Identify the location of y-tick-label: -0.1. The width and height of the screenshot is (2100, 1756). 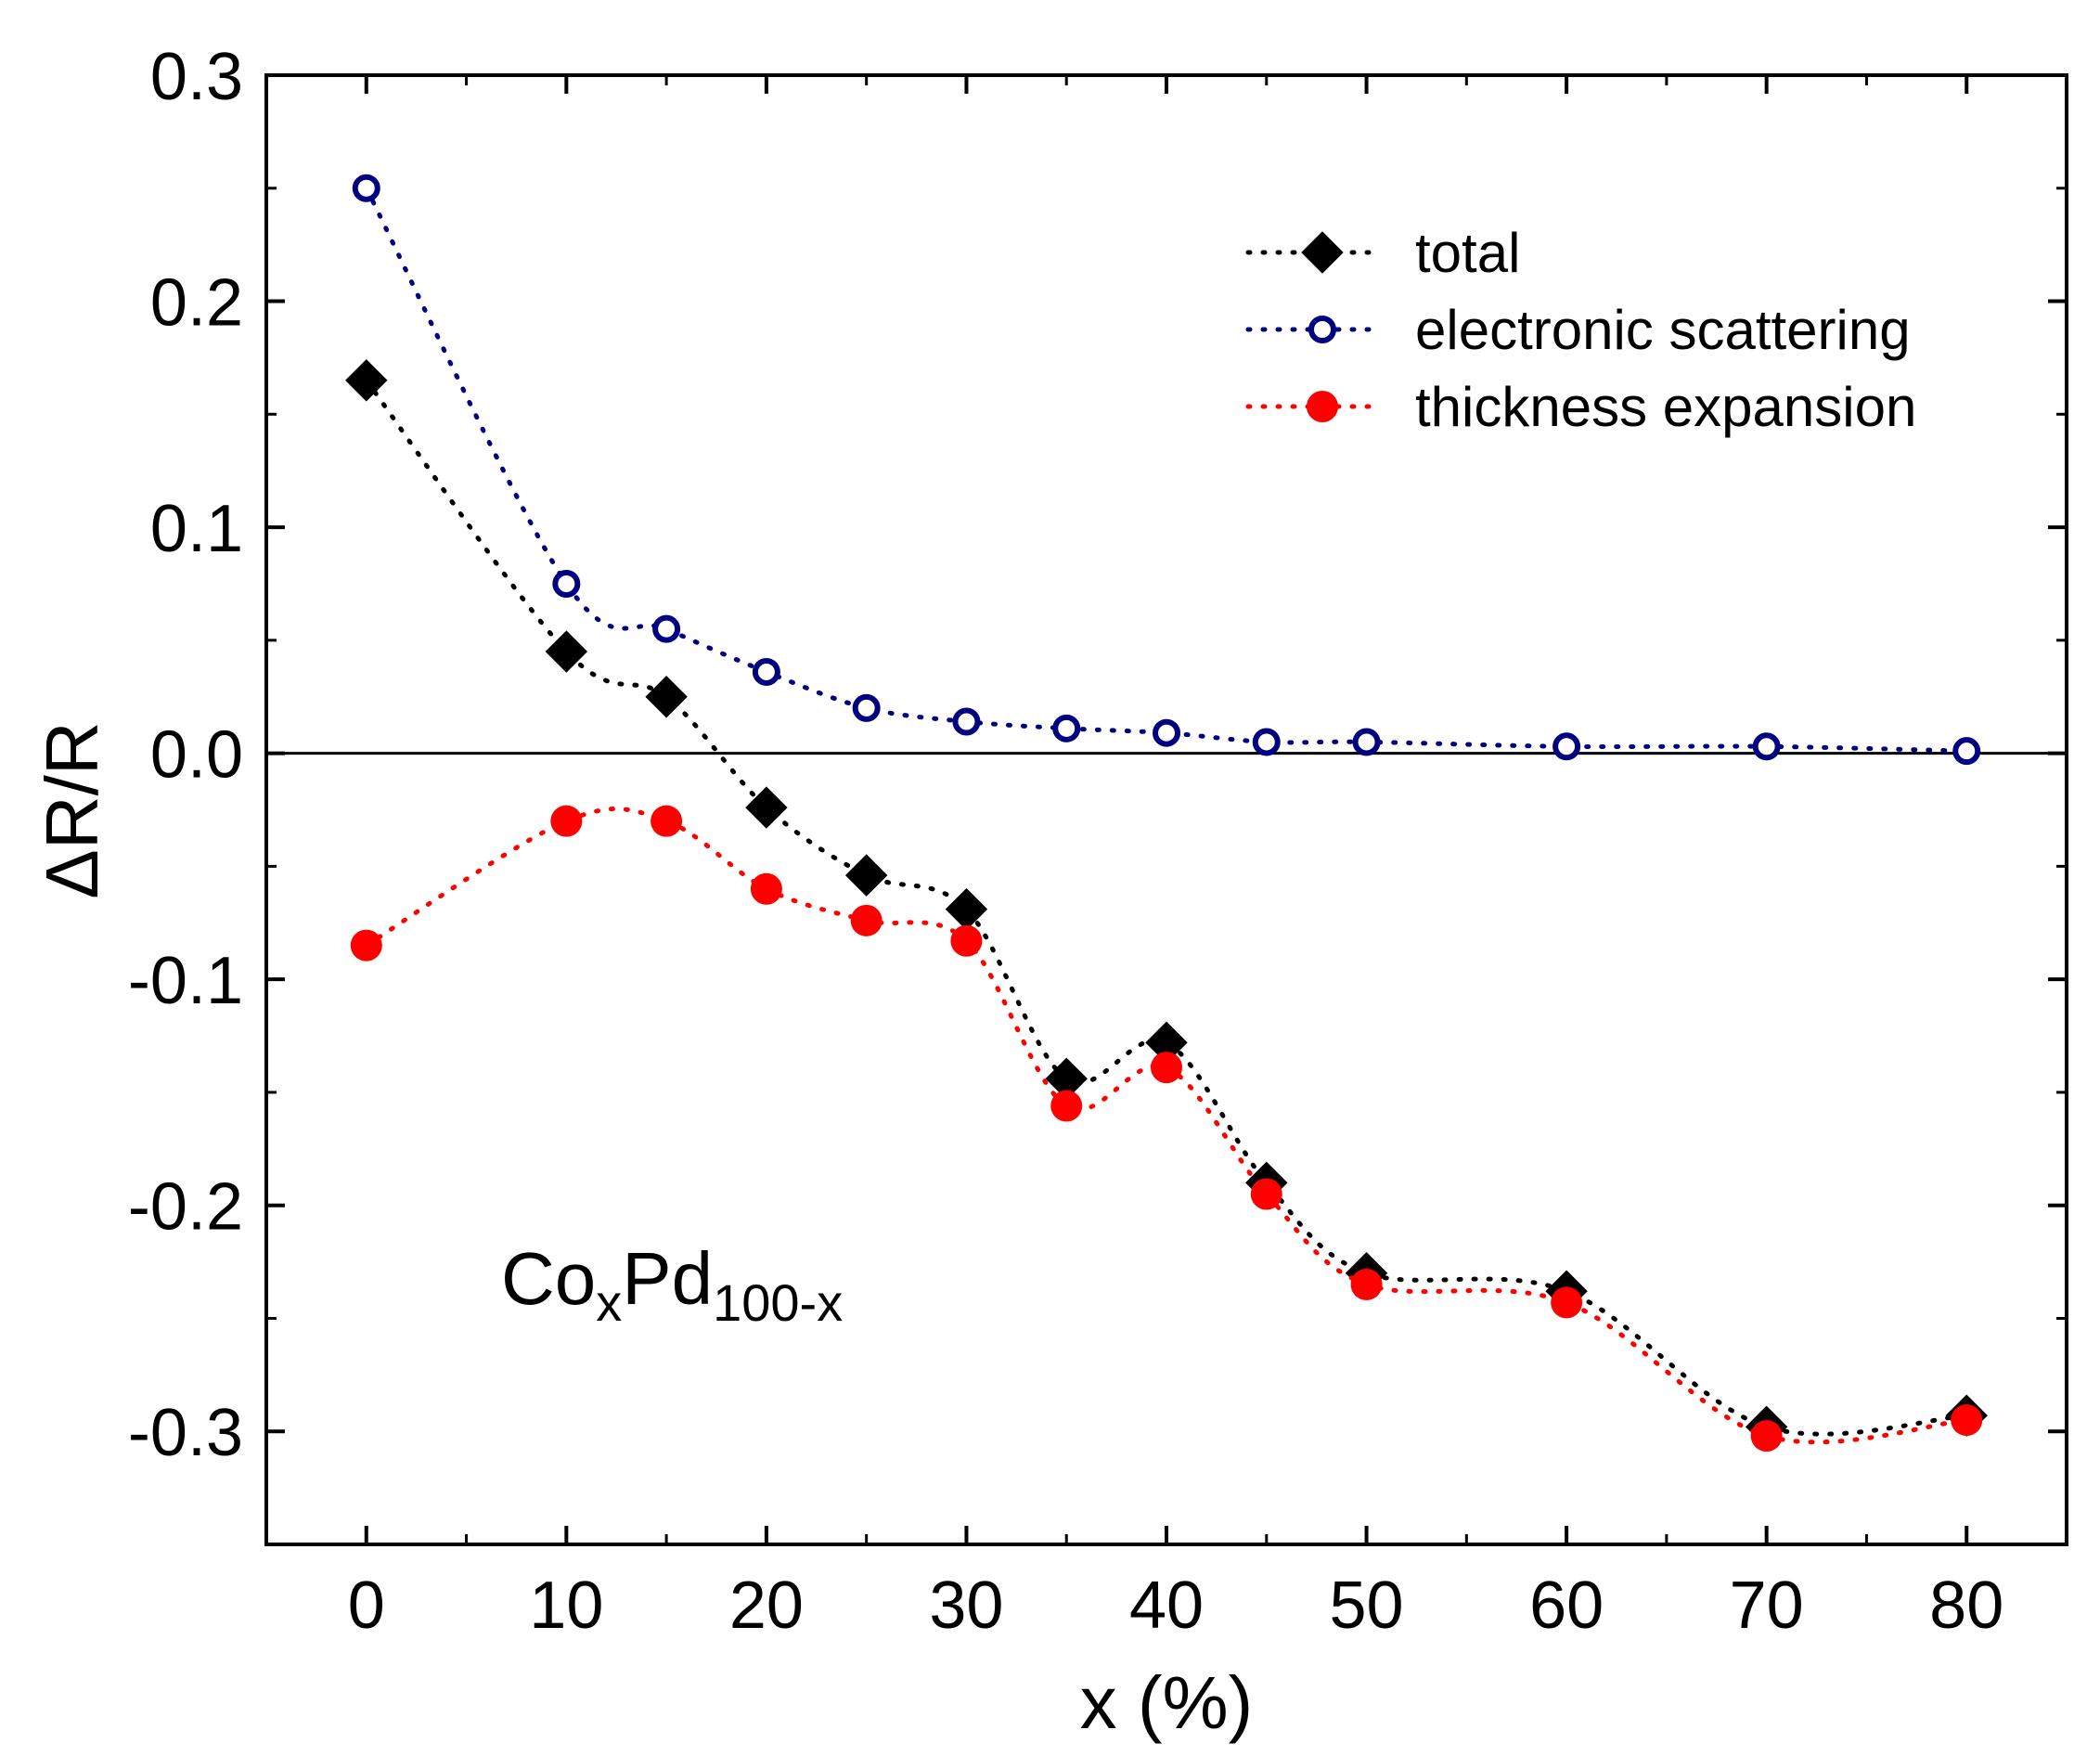
(186, 981).